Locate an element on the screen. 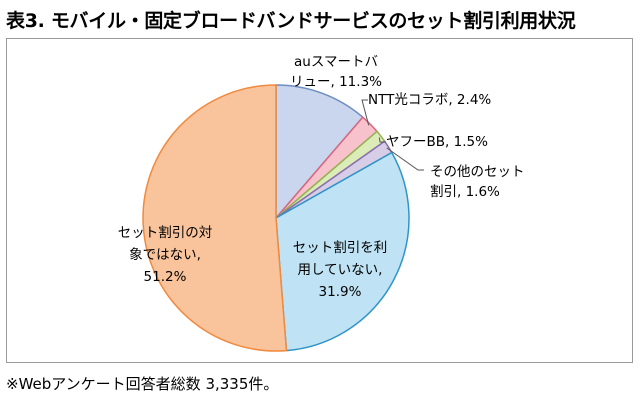 This screenshot has width=640, height=401. data-label: NTT光コラボ, 2.4% is located at coordinates (429, 100).